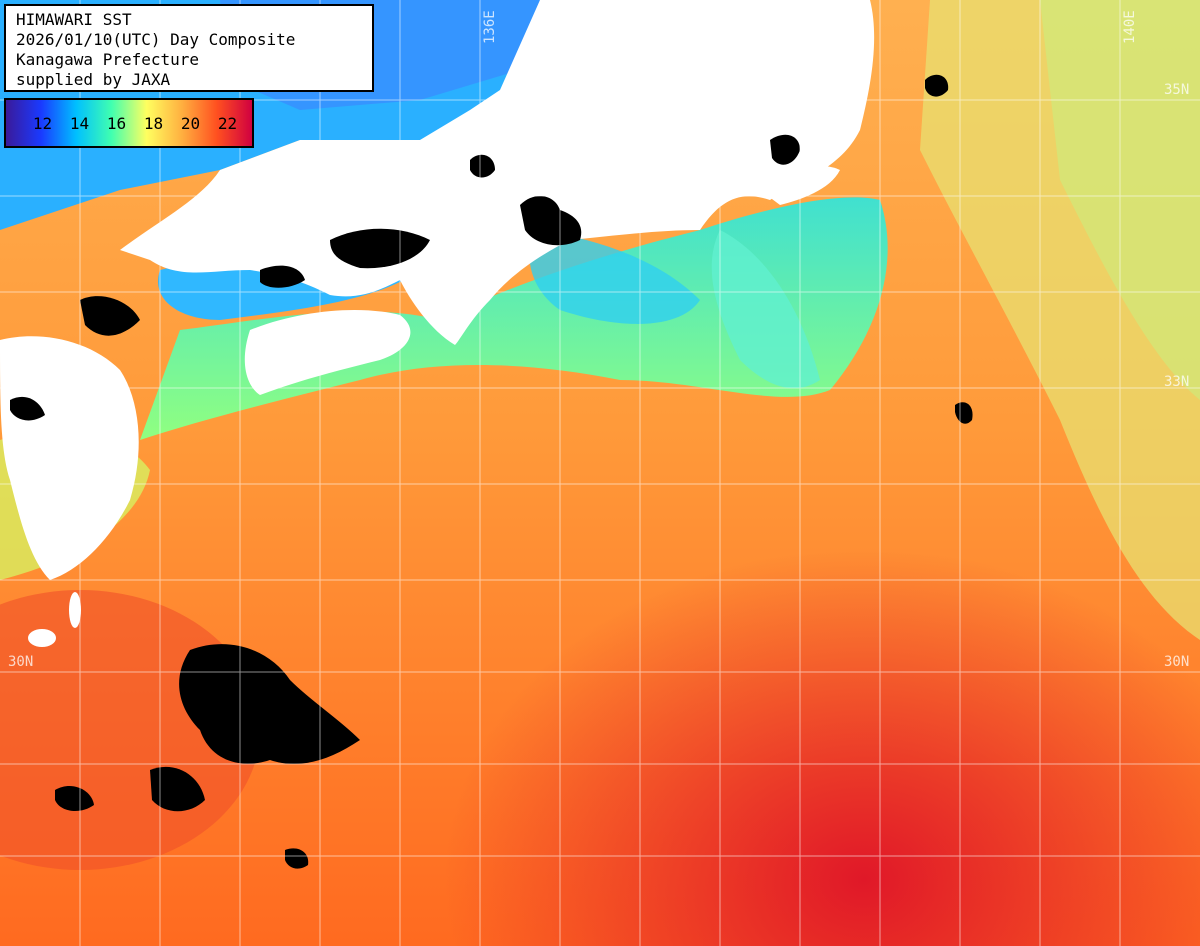  I want to click on legend-tick: 18, so click(153, 123).